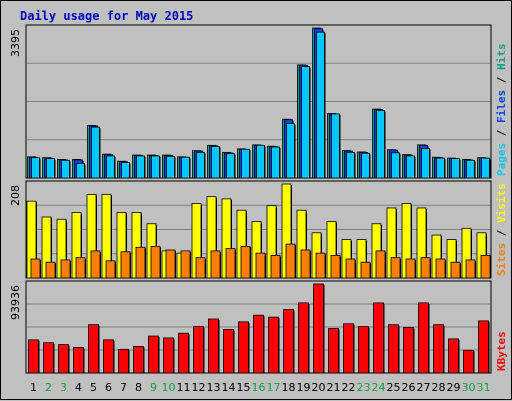  I want to click on day-label-28: 28, so click(439, 387).